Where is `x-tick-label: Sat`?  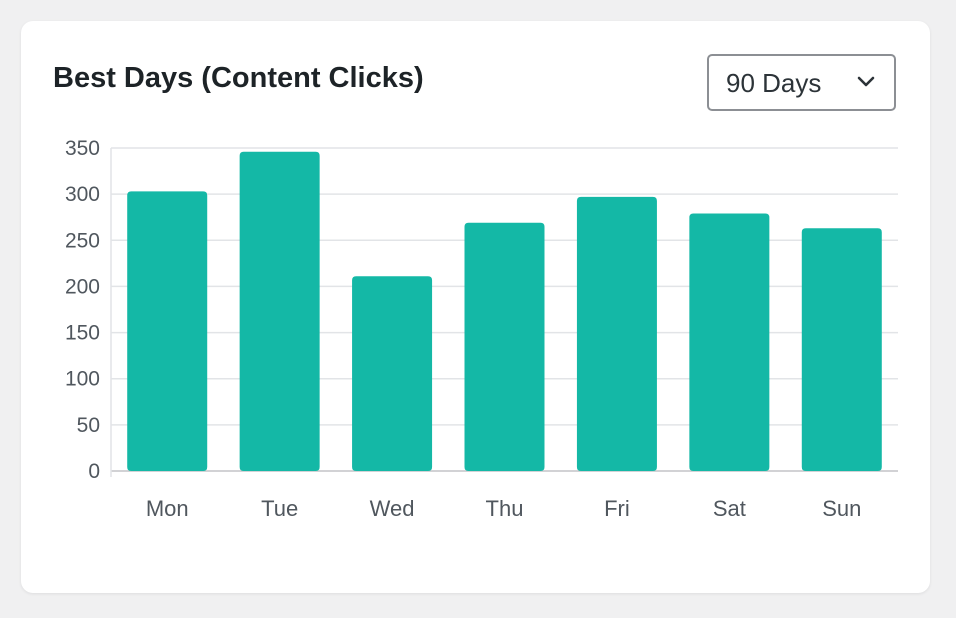
x-tick-label: Sat is located at coordinates (729, 508).